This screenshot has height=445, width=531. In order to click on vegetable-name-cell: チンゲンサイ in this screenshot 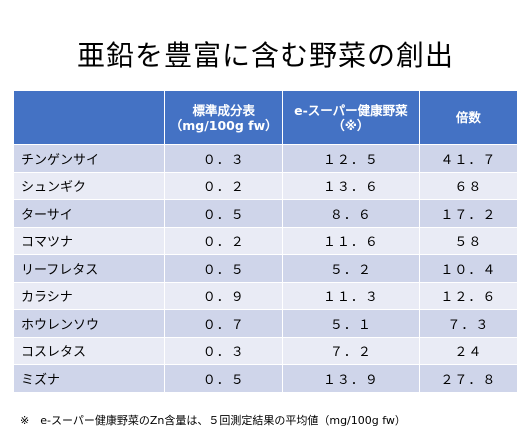, I will do `click(90, 158)`.